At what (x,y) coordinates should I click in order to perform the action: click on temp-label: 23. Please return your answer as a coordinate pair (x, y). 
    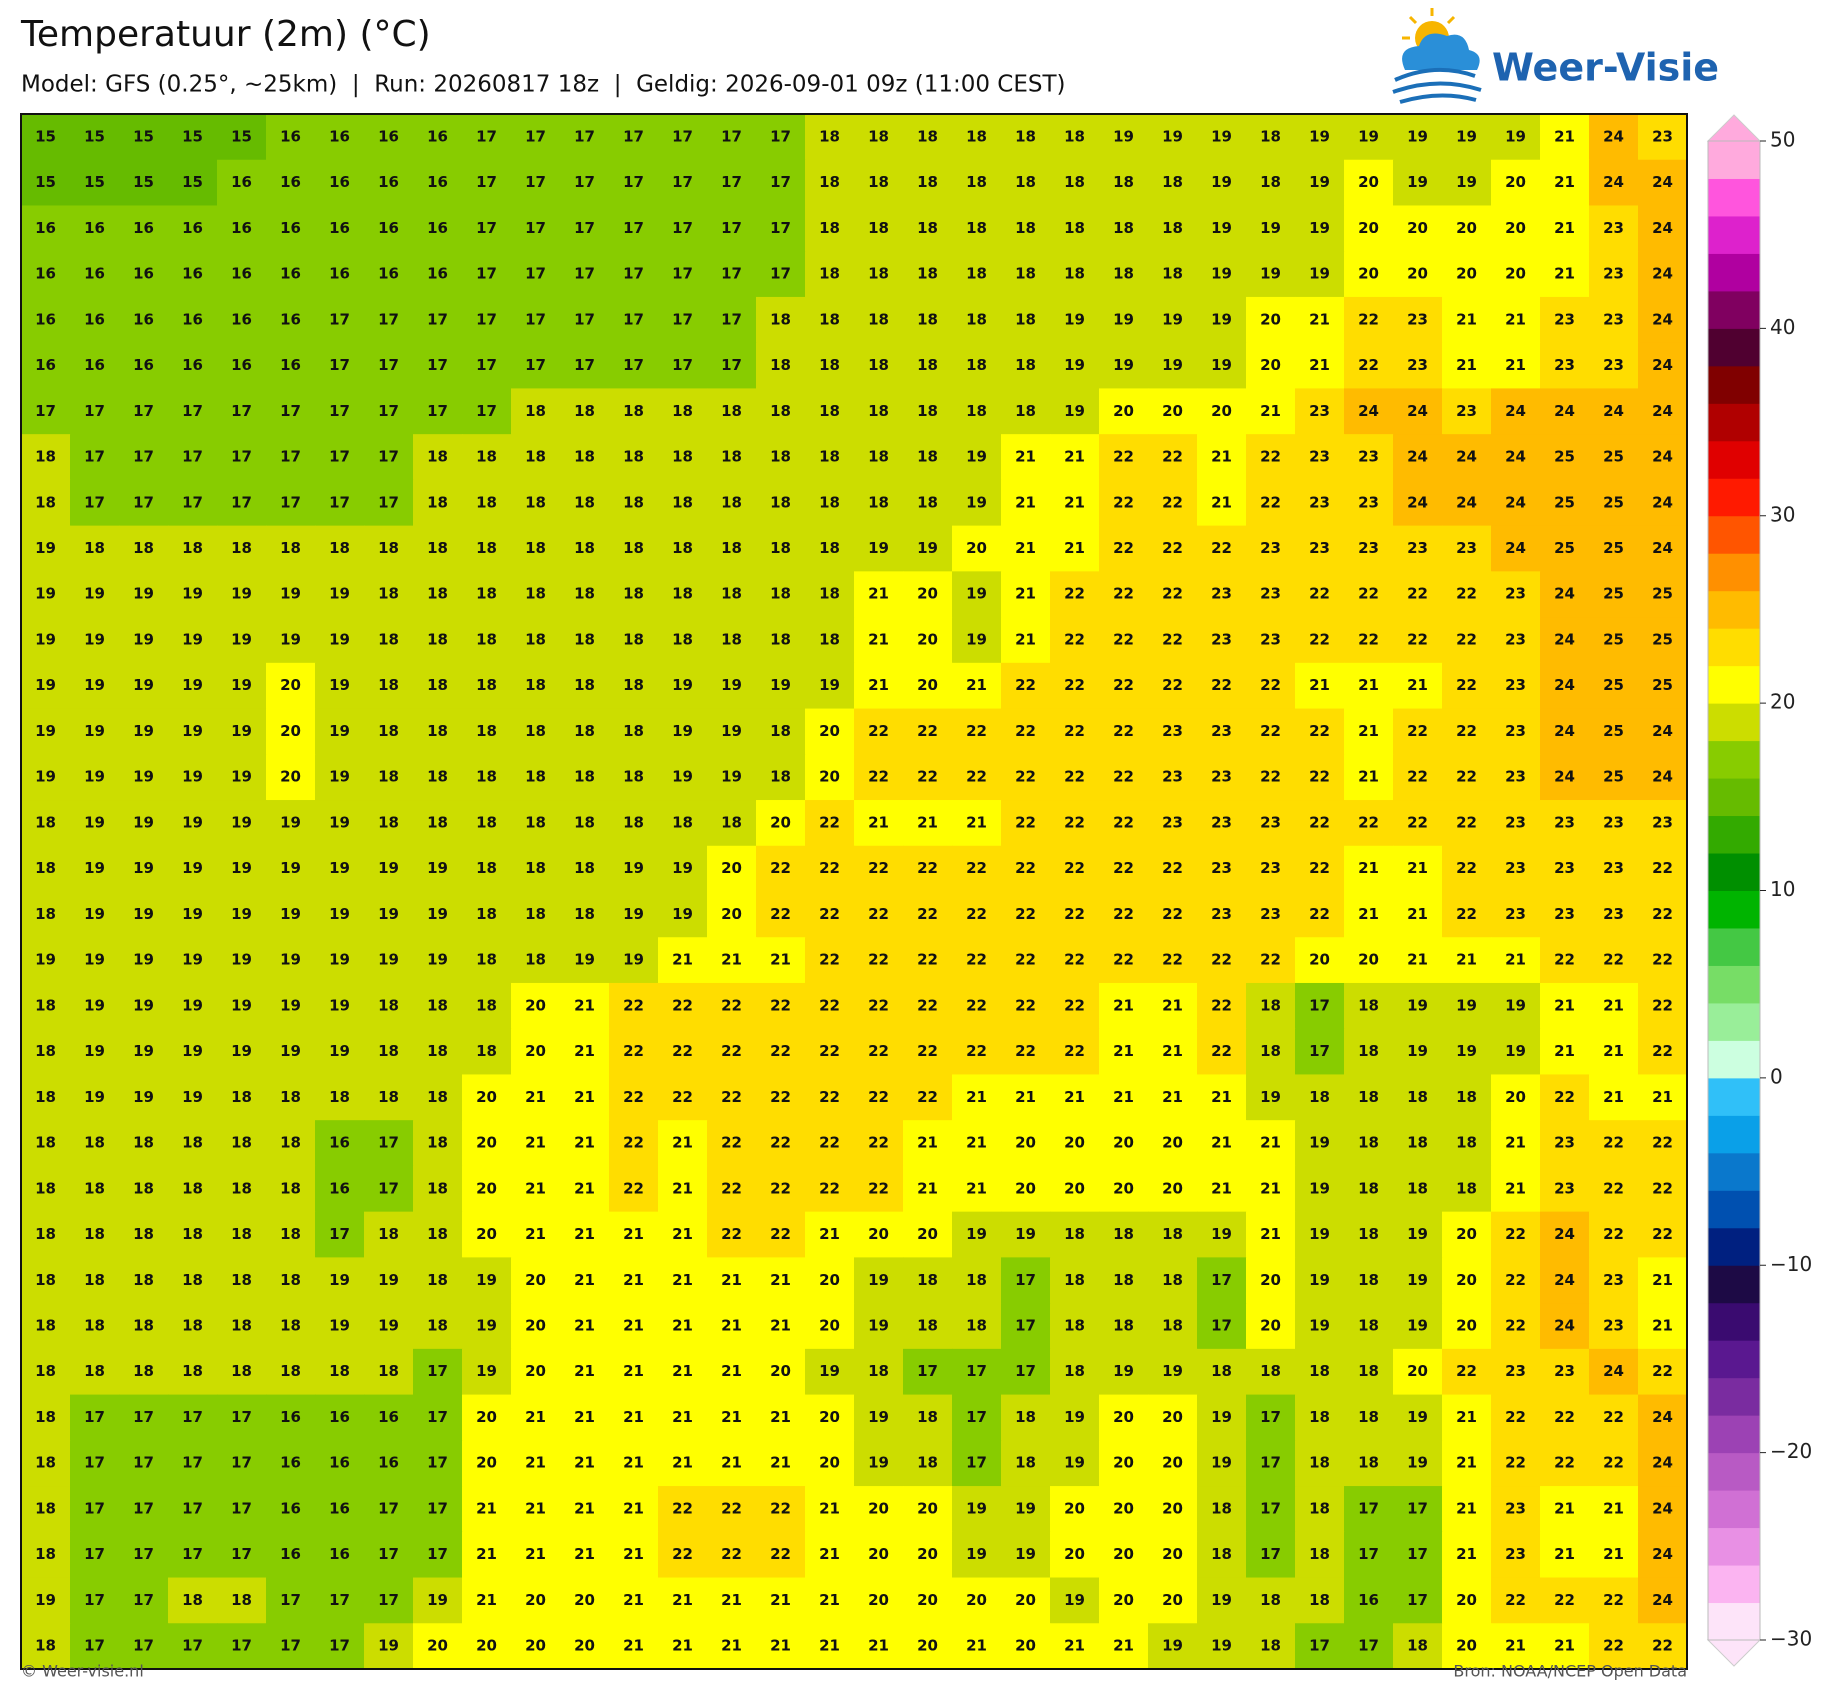
    Looking at the image, I should click on (1368, 502).